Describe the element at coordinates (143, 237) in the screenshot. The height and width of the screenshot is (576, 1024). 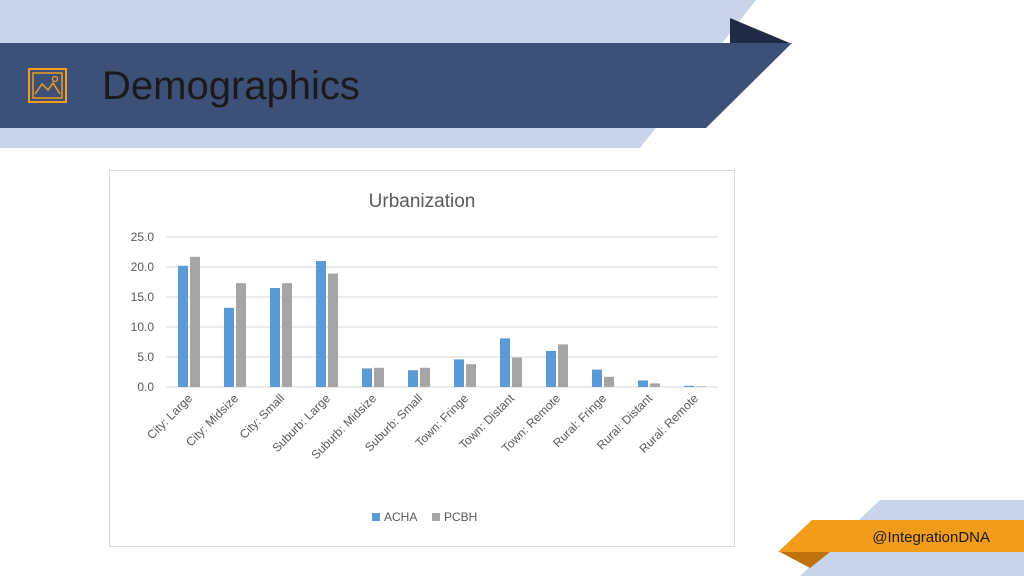
I see `y-tick-label: 25.0` at that location.